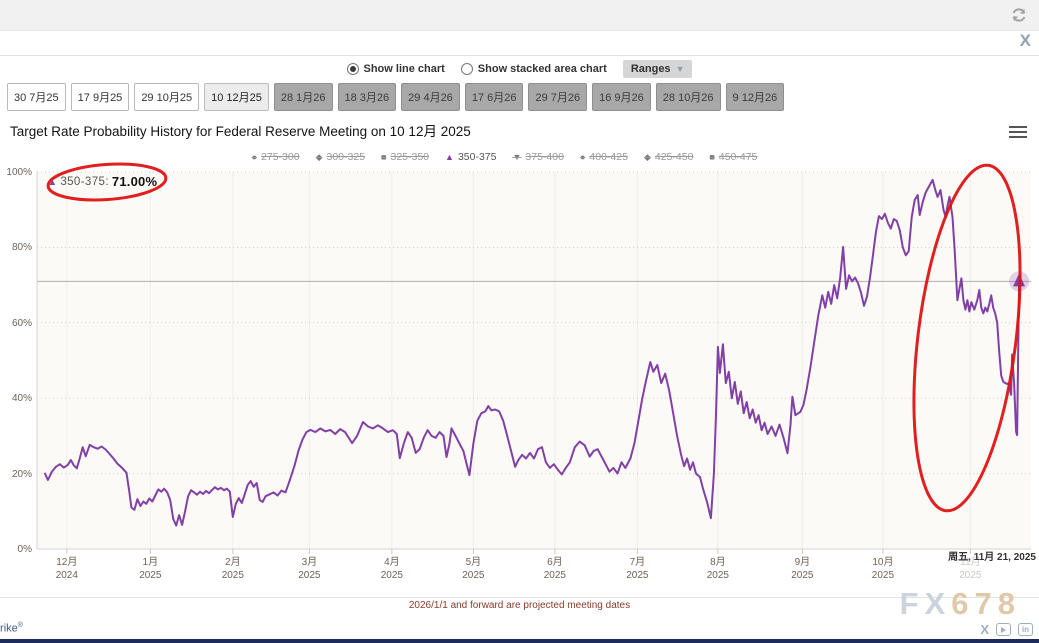 This screenshot has width=1039, height=643. Describe the element at coordinates (992, 557) in the screenshot. I see `crosshair-date-label: 周五, 11月 21, 2025` at that location.